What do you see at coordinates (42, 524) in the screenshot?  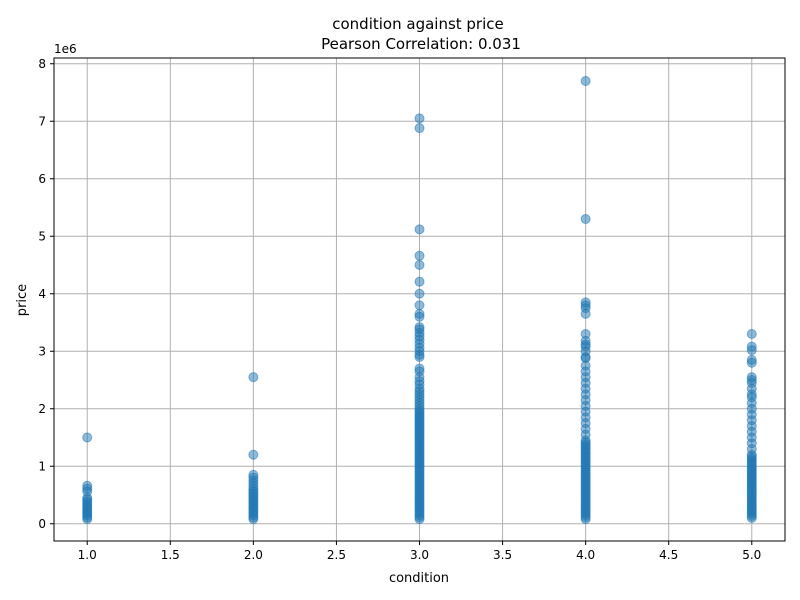 I see `y-tick-label: 0` at bounding box center [42, 524].